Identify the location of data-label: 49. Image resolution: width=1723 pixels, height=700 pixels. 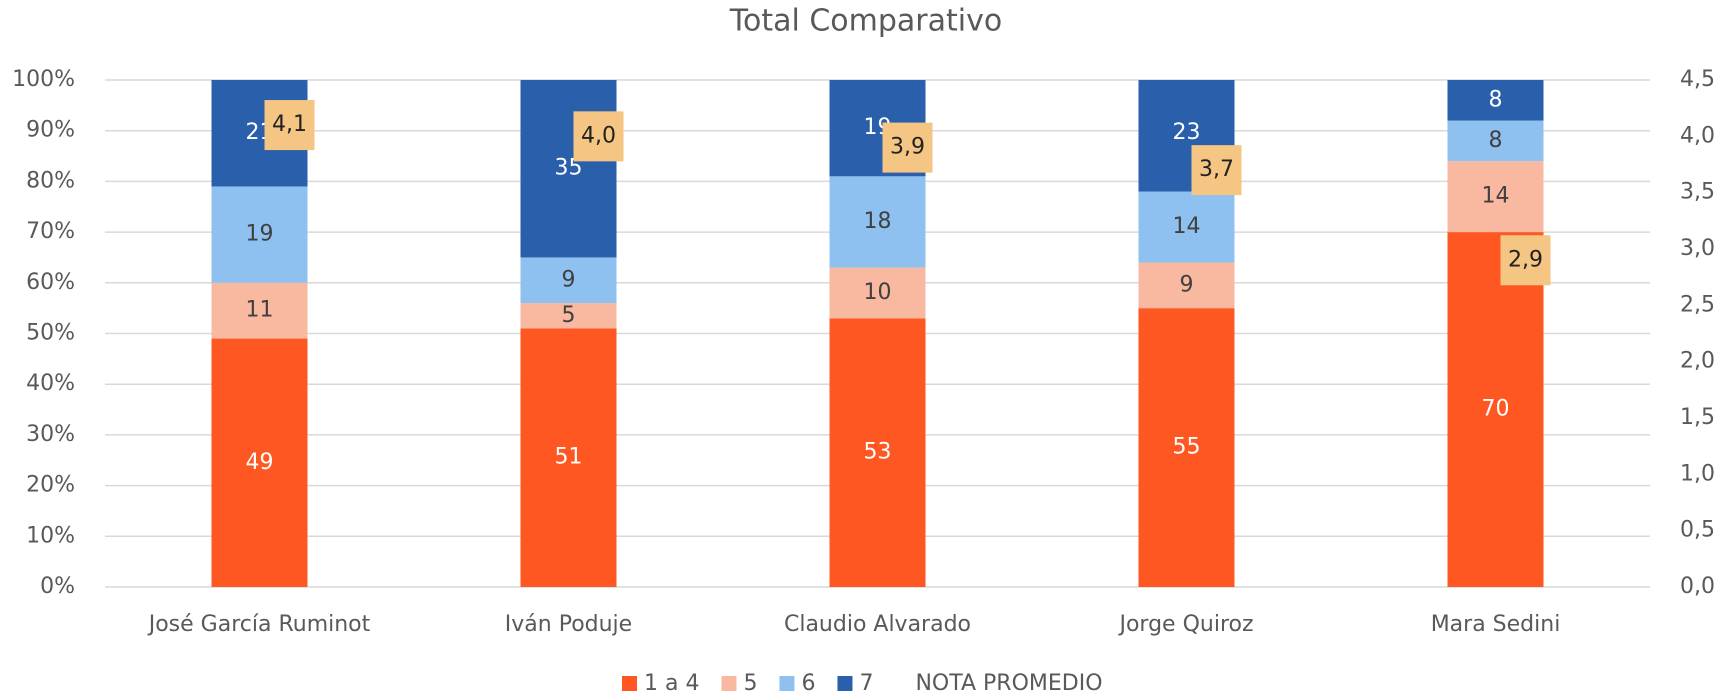
(260, 462).